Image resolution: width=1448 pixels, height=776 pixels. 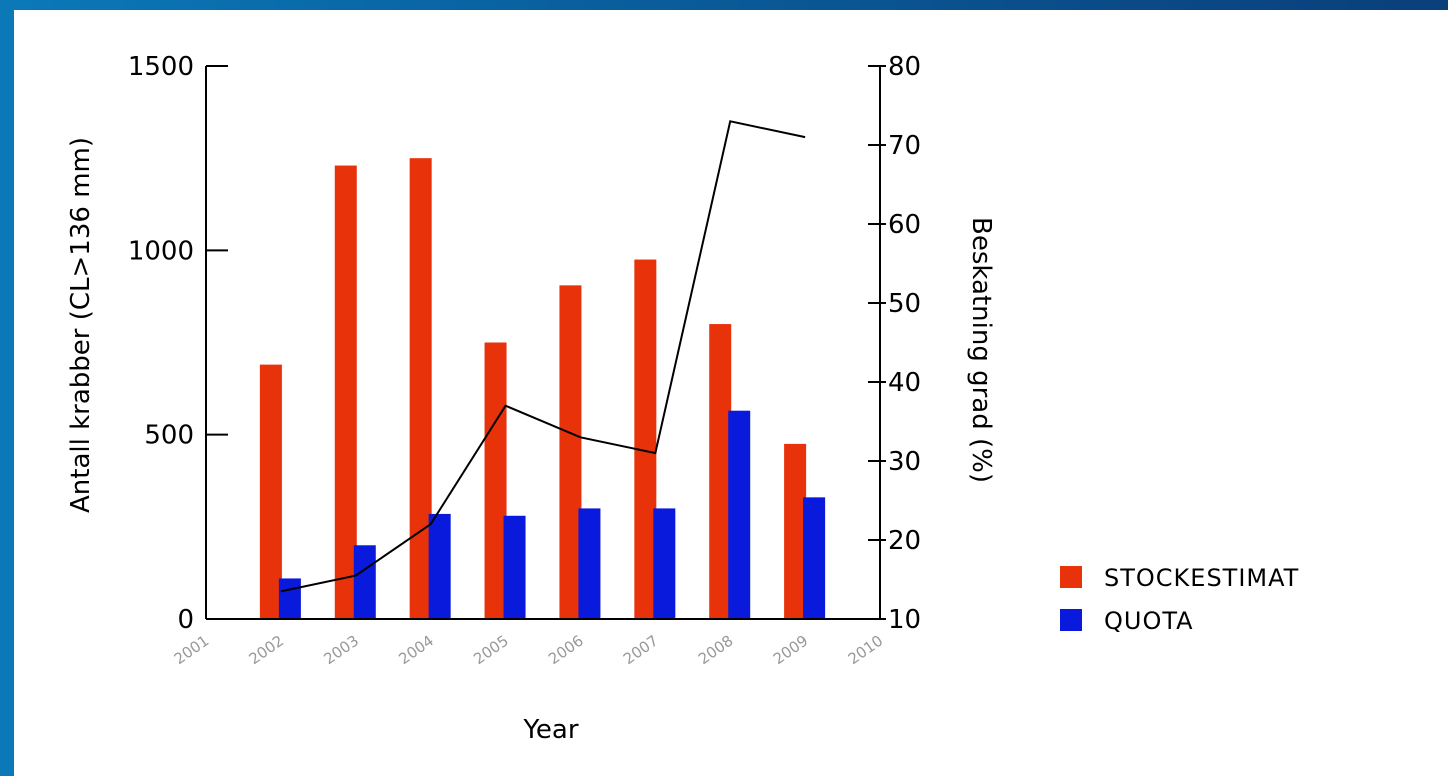 I want to click on bar-quota-2002, so click(x=289, y=598).